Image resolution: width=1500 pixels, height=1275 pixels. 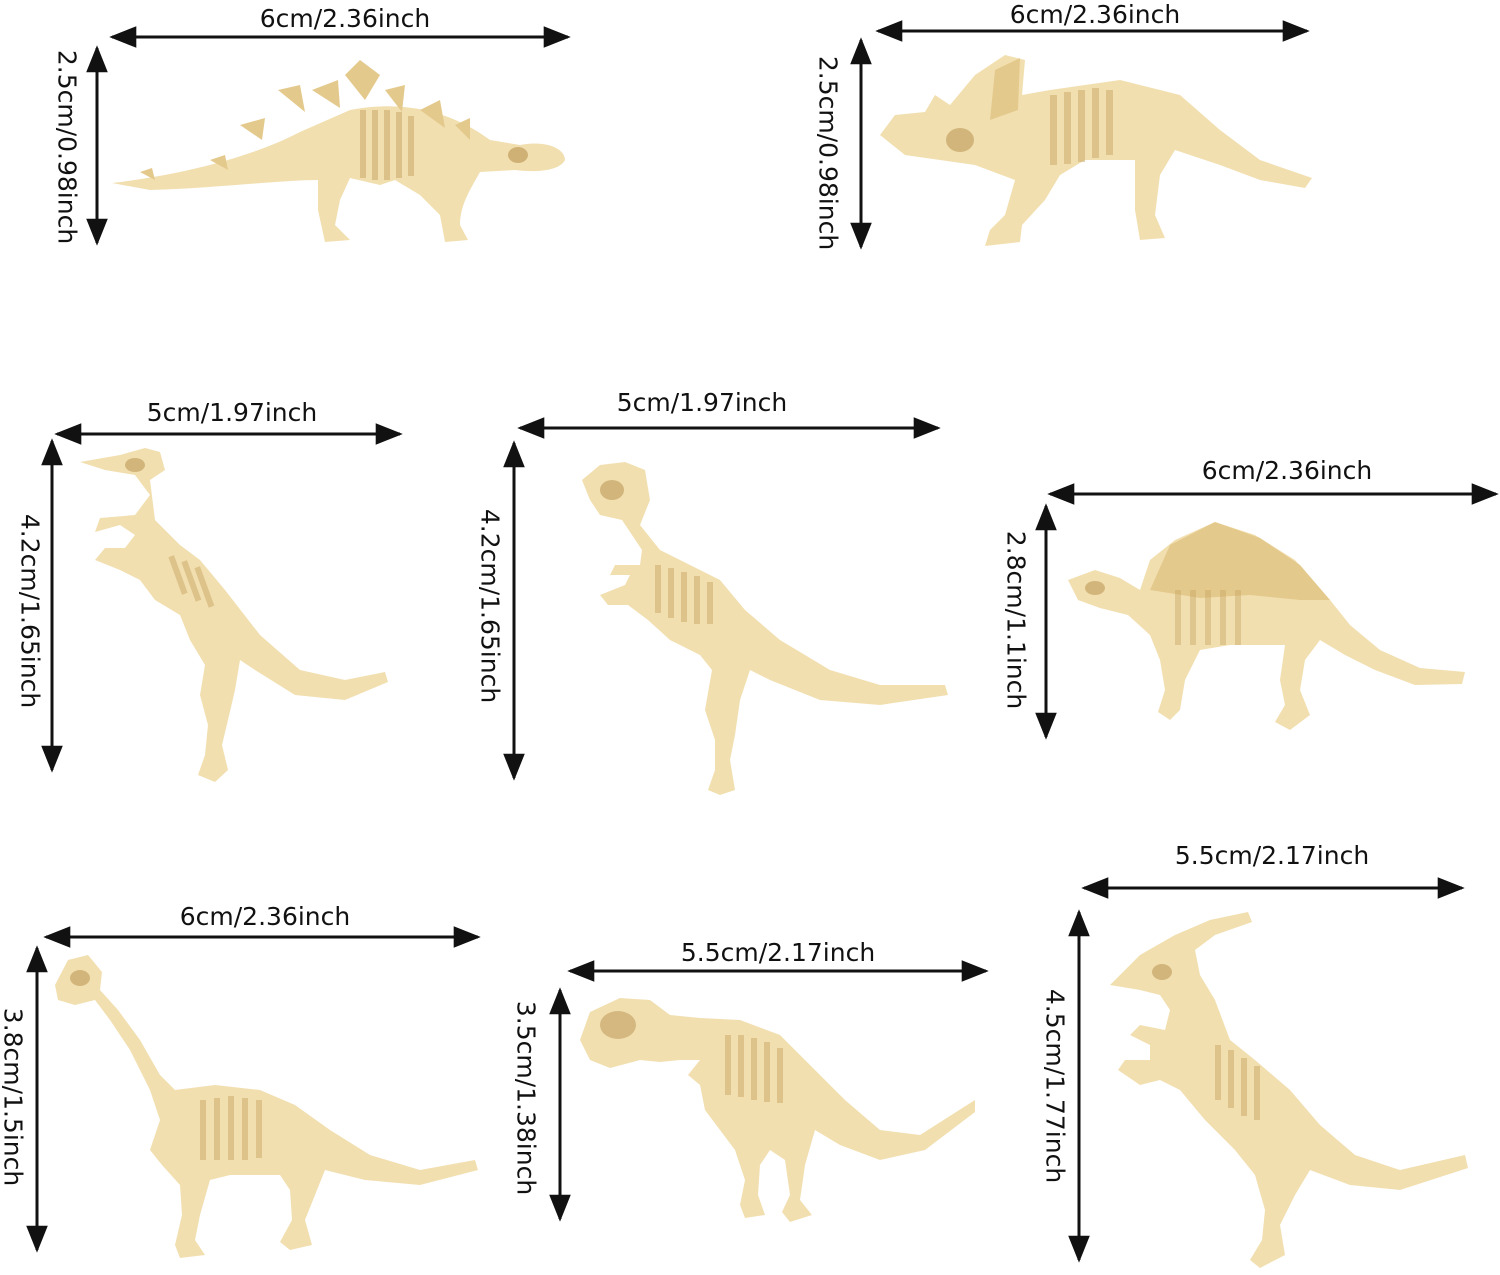 What do you see at coordinates (266, 1106) in the screenshot?
I see `brachiosaurus-skeleton` at bounding box center [266, 1106].